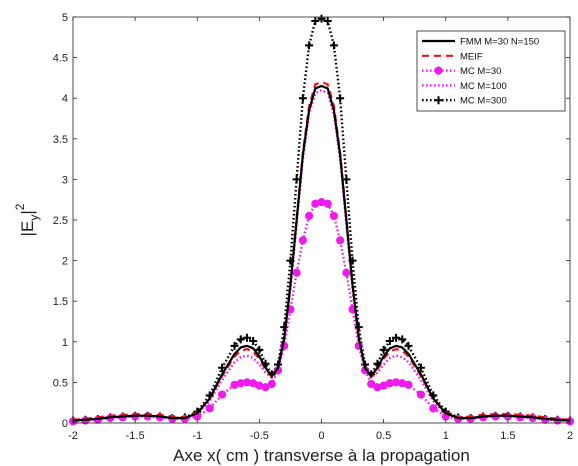 The image size is (578, 466). I want to click on x-tick-label: 1.5, so click(507, 436).